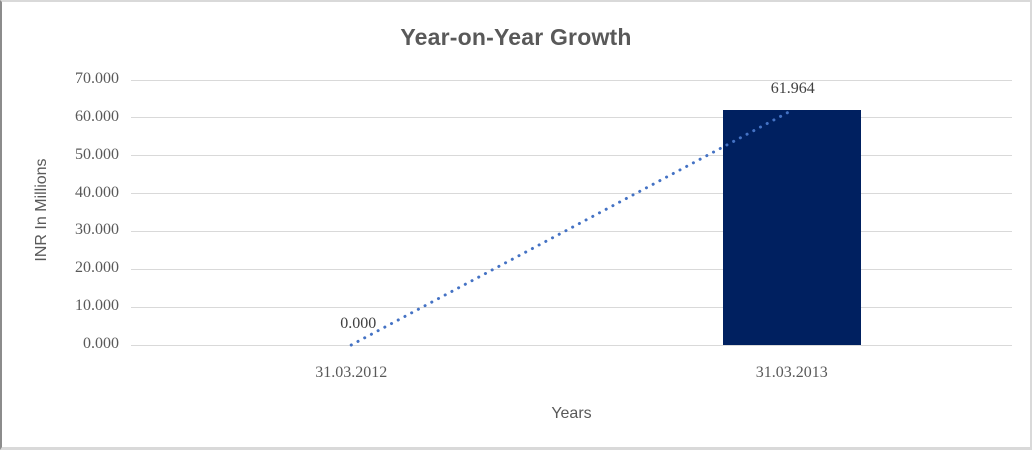 Image resolution: width=1032 pixels, height=450 pixels. Describe the element at coordinates (351, 372) in the screenshot. I see `x-tick-label: 31.03.2012` at that location.